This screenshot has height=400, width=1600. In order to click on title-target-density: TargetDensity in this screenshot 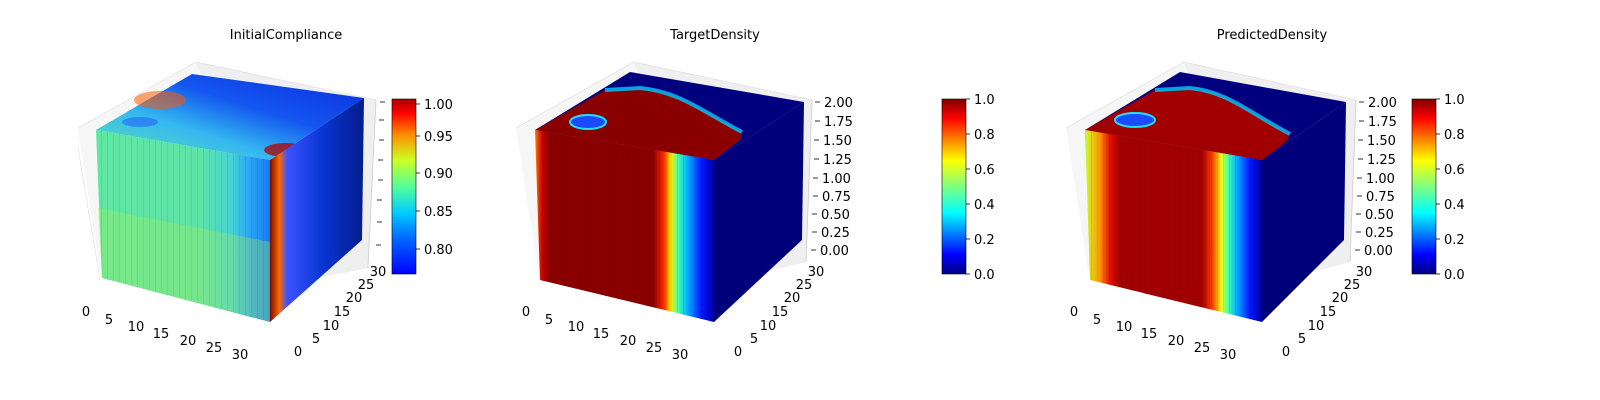, I will do `click(714, 35)`.